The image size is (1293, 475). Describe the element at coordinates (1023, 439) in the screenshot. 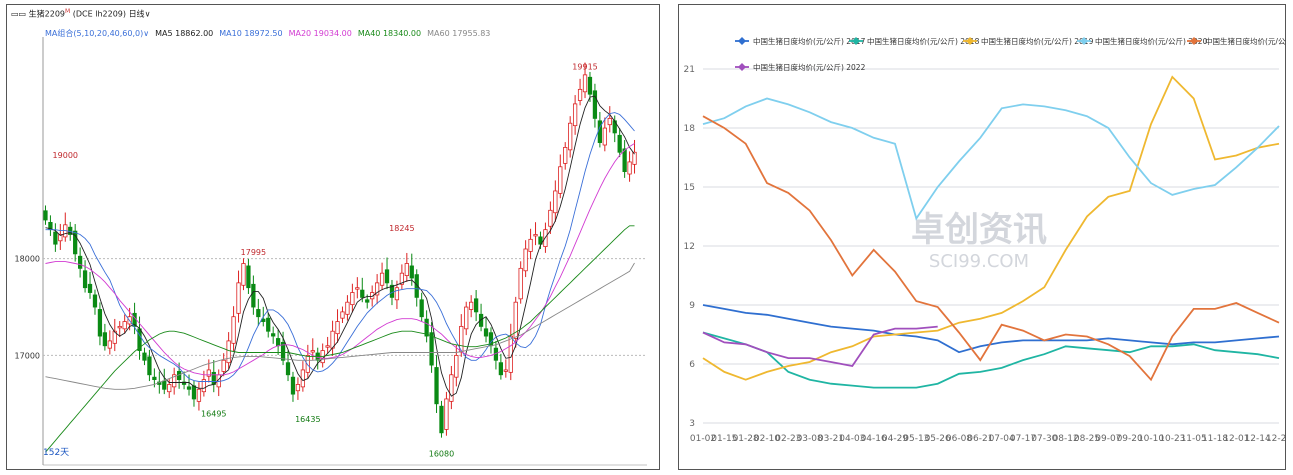

I see `x-tick-label: 07-17` at that location.